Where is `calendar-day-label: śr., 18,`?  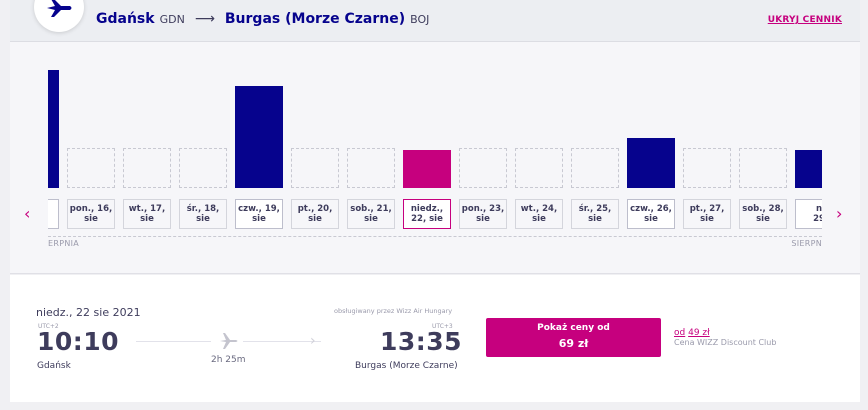
calendar-day-label: śr., 18, is located at coordinates (203, 209).